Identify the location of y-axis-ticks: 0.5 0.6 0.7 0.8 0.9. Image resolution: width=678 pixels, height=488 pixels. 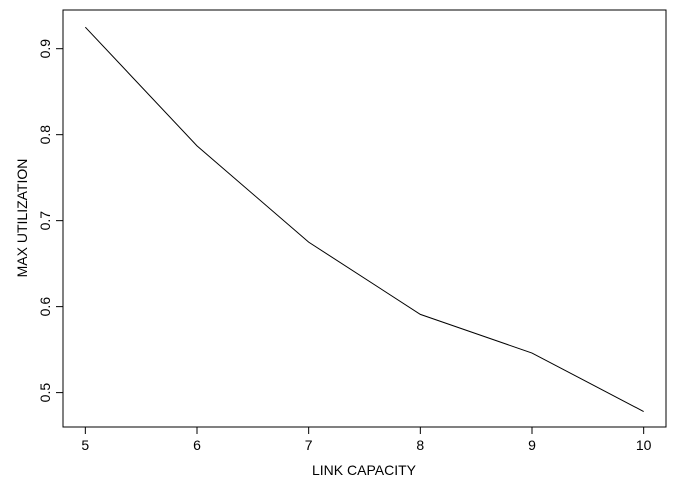
(50, 221).